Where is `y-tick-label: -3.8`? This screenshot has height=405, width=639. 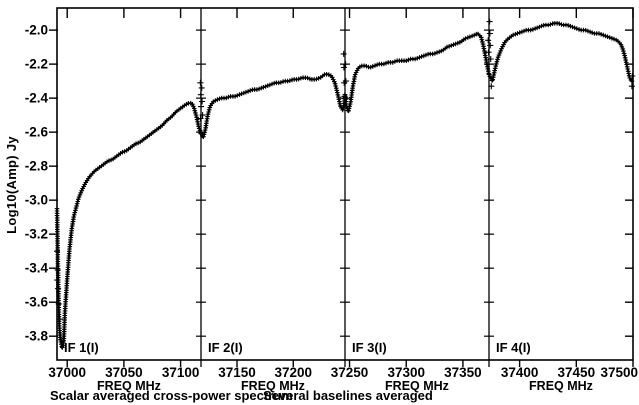 y-tick-label: -3.8 is located at coordinates (37, 336).